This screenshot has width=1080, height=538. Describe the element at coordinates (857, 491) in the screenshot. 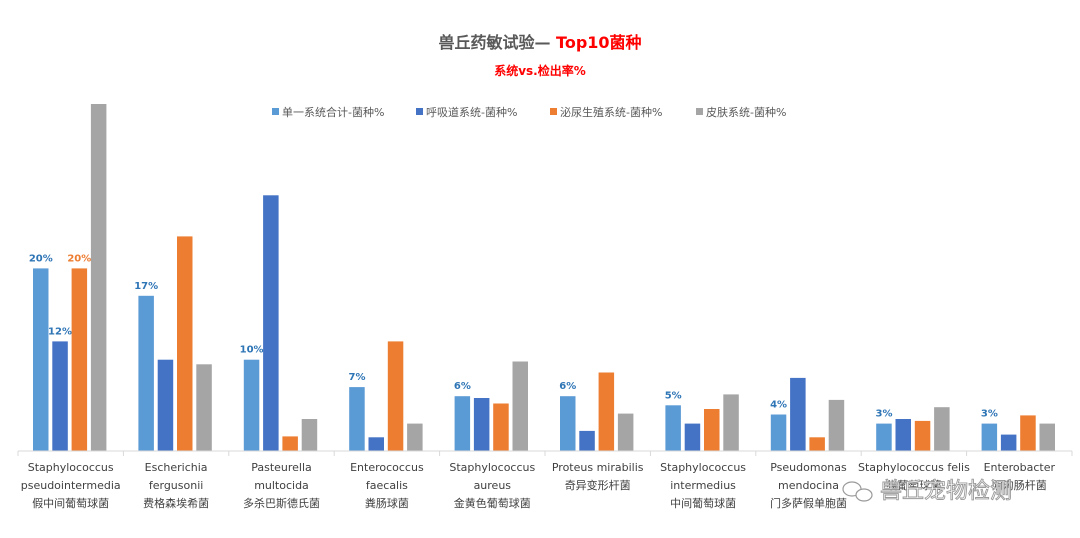

I see `wechat-icon` at that location.